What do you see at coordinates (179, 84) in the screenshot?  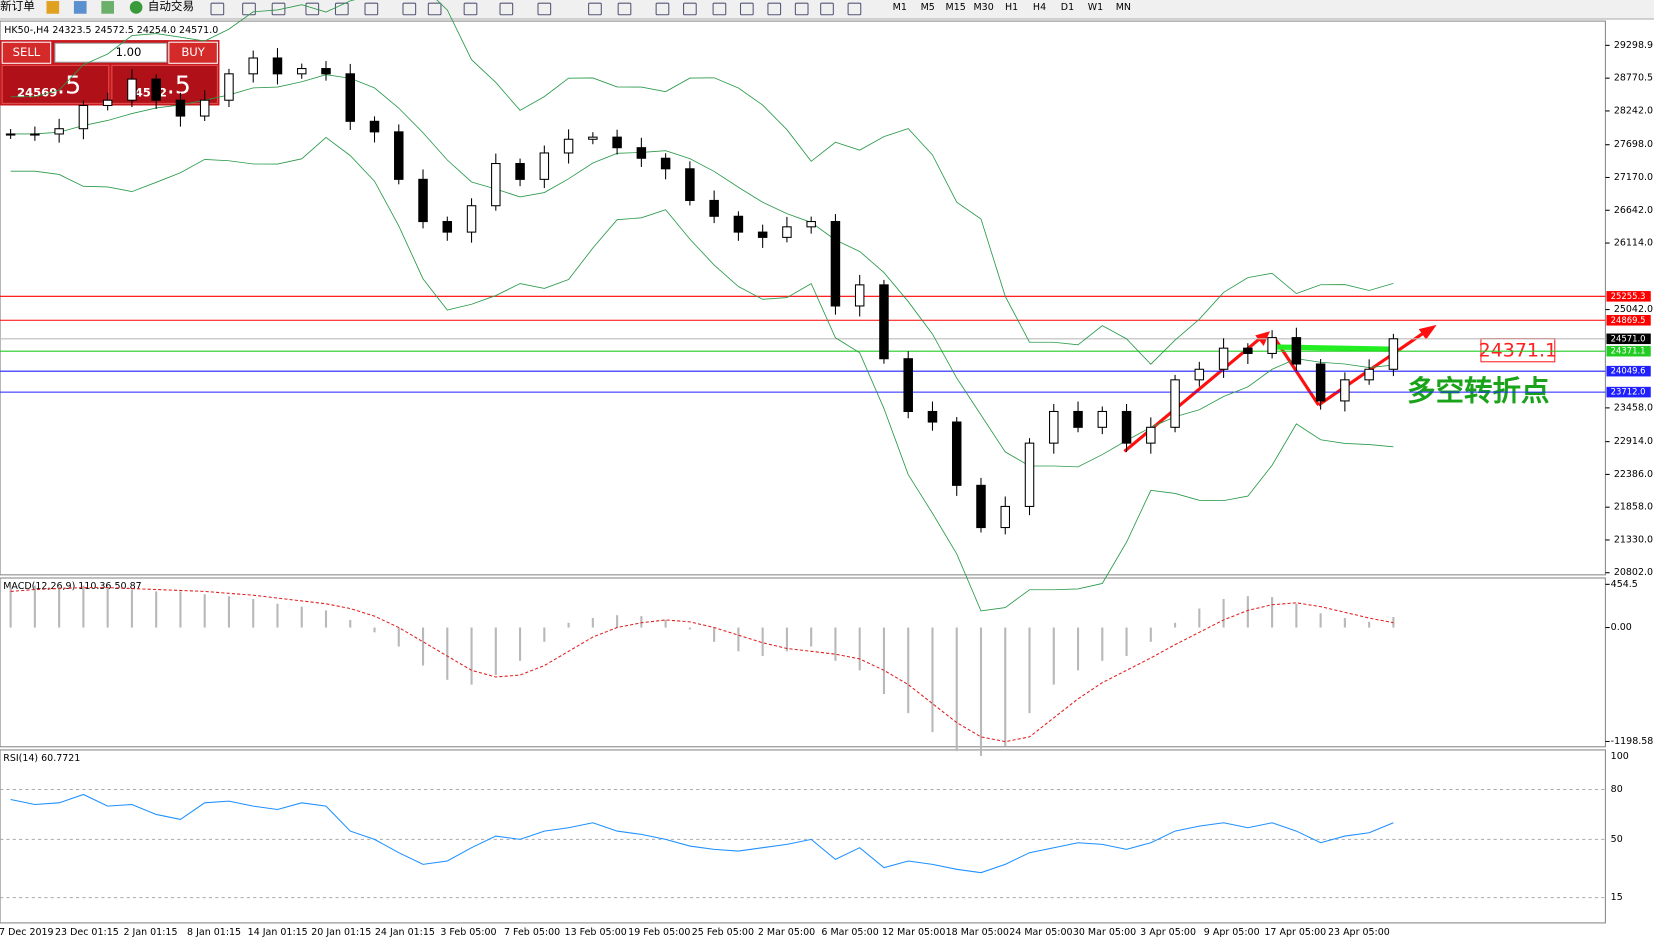 I see `buy-price-pips: .5` at bounding box center [179, 84].